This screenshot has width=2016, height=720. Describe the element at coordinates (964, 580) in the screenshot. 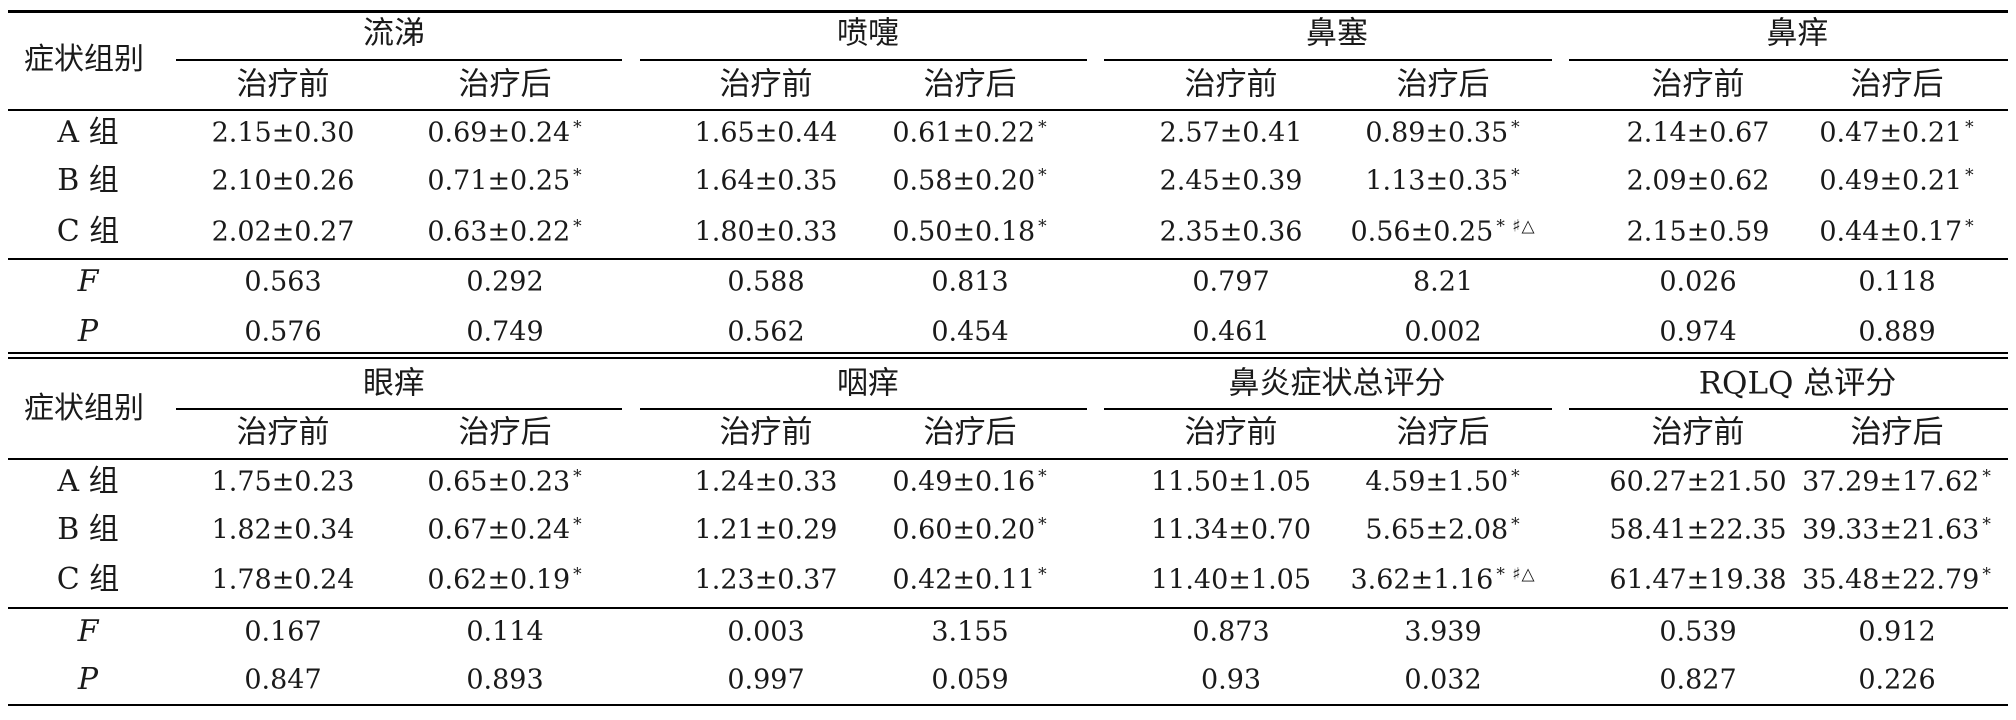

I see `table-cell-text: 0.42±0.11` at that location.